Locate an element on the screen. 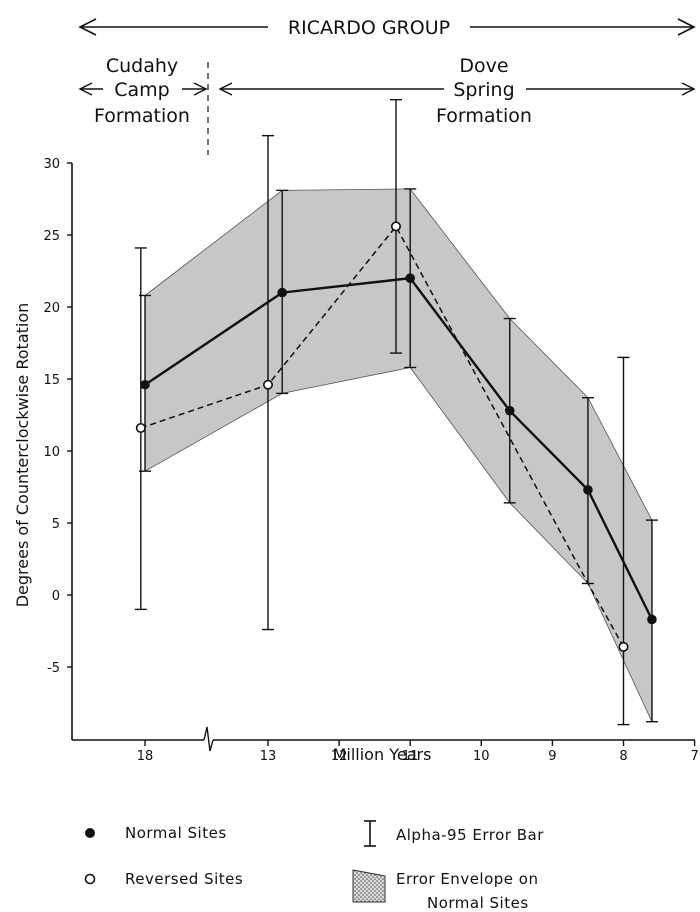 The image size is (700, 912). x-axis-break is located at coordinates (208, 739).